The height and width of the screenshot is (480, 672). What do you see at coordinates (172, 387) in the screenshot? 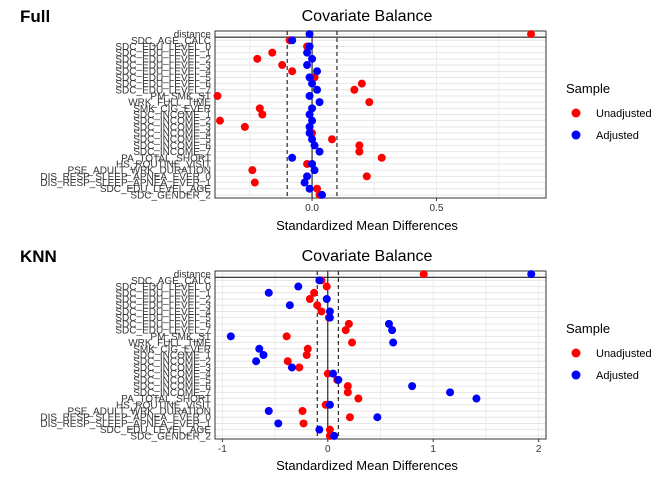
I see `y-tick-label: SDC_INCOME_6` at bounding box center [172, 387].